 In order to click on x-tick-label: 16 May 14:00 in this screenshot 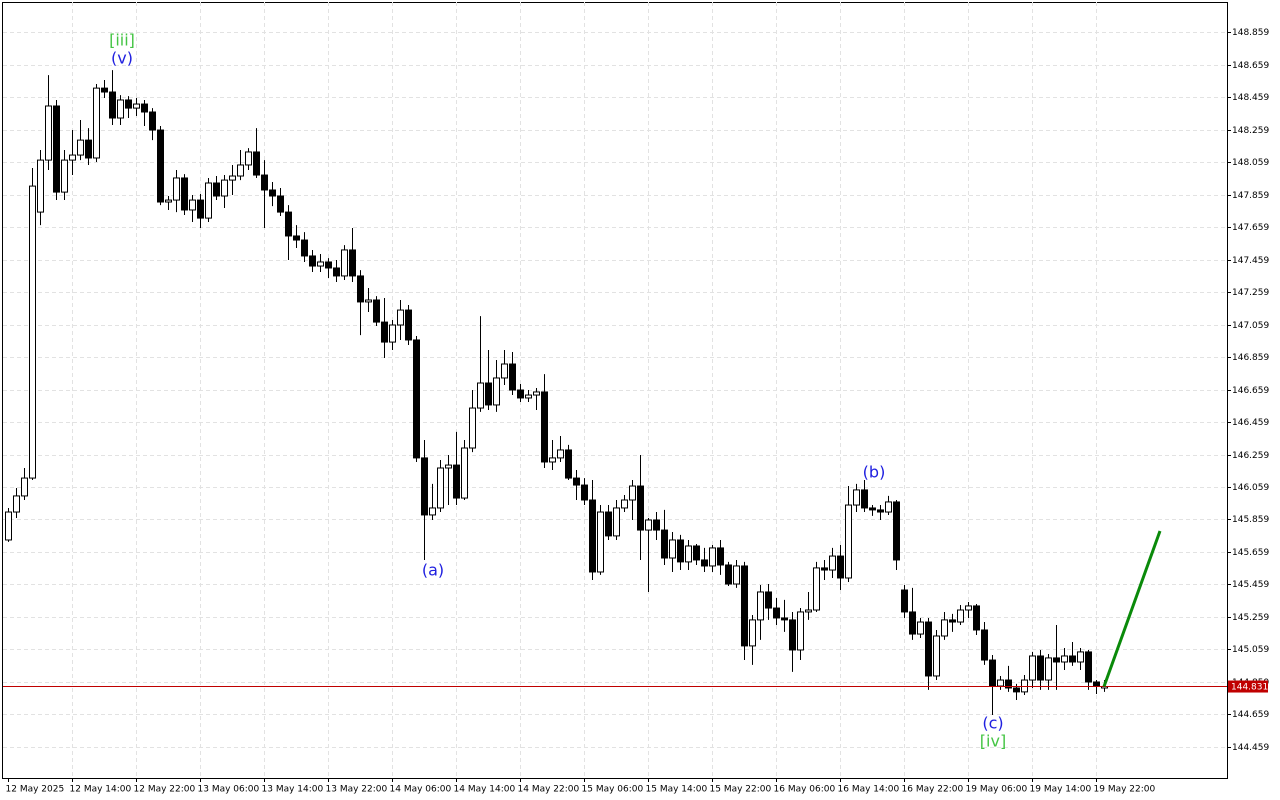, I will do `click(869, 790)`.